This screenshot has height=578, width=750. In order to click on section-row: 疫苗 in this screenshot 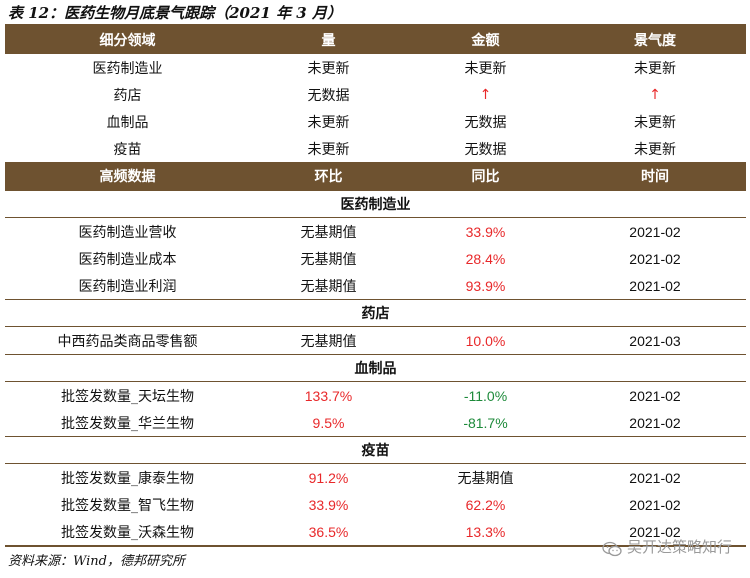, I will do `click(375, 450)`.